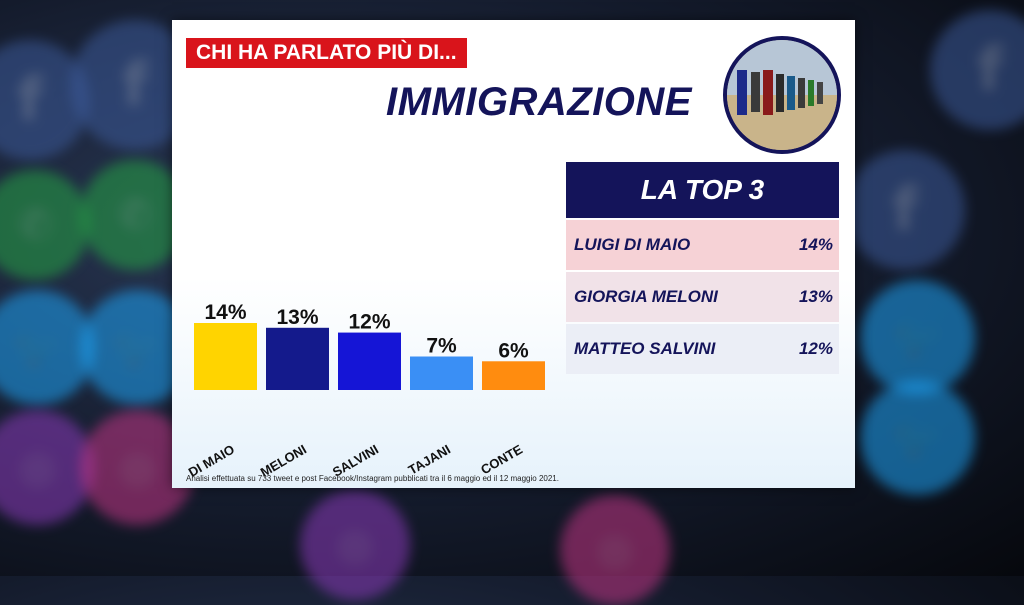  I want to click on bar-tajani, so click(441, 373).